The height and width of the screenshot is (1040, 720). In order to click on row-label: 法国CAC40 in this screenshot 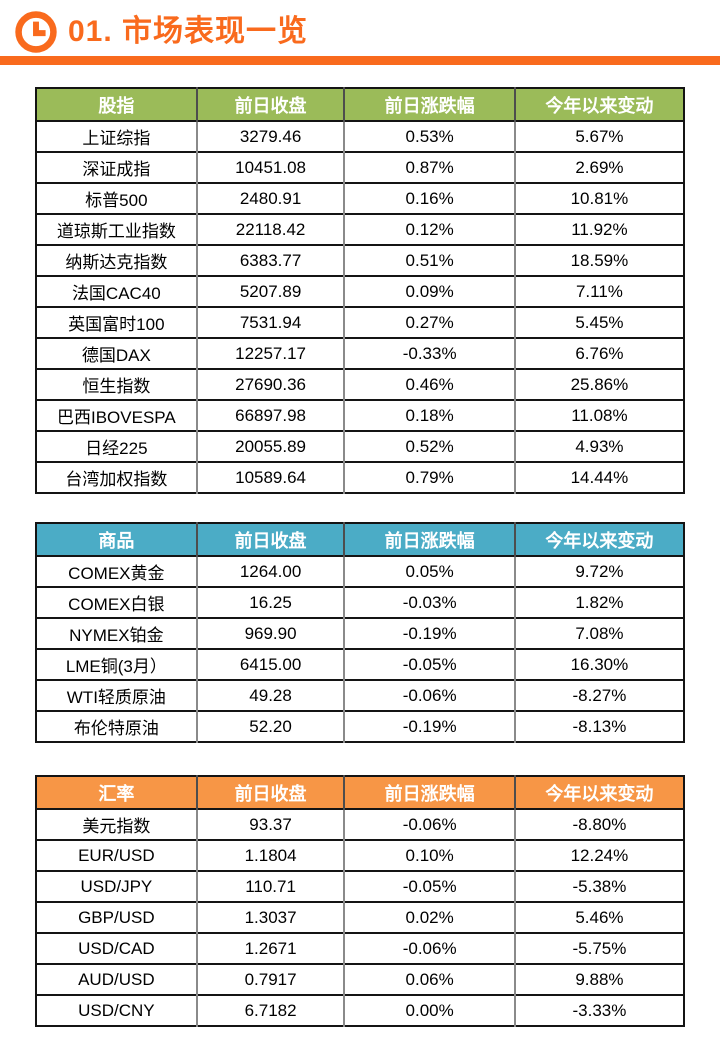, I will do `click(116, 291)`.